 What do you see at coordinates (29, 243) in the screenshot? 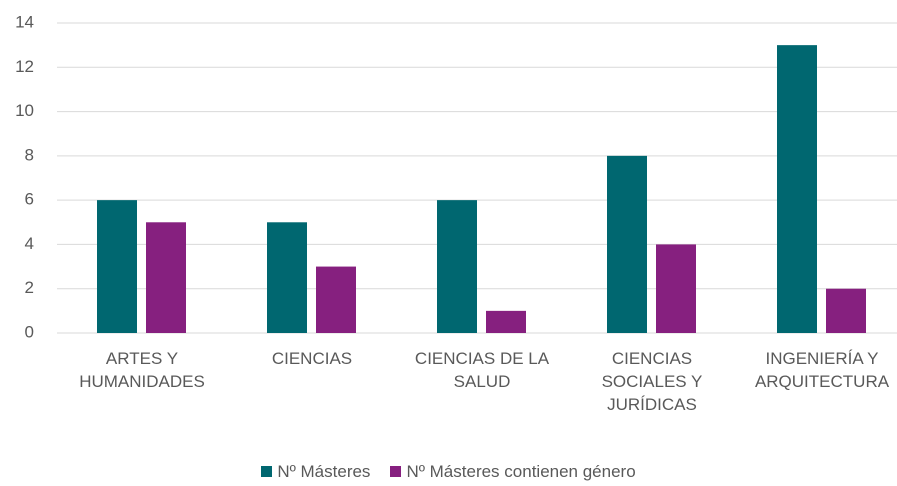
I see `y-tick-label: 4` at bounding box center [29, 243].